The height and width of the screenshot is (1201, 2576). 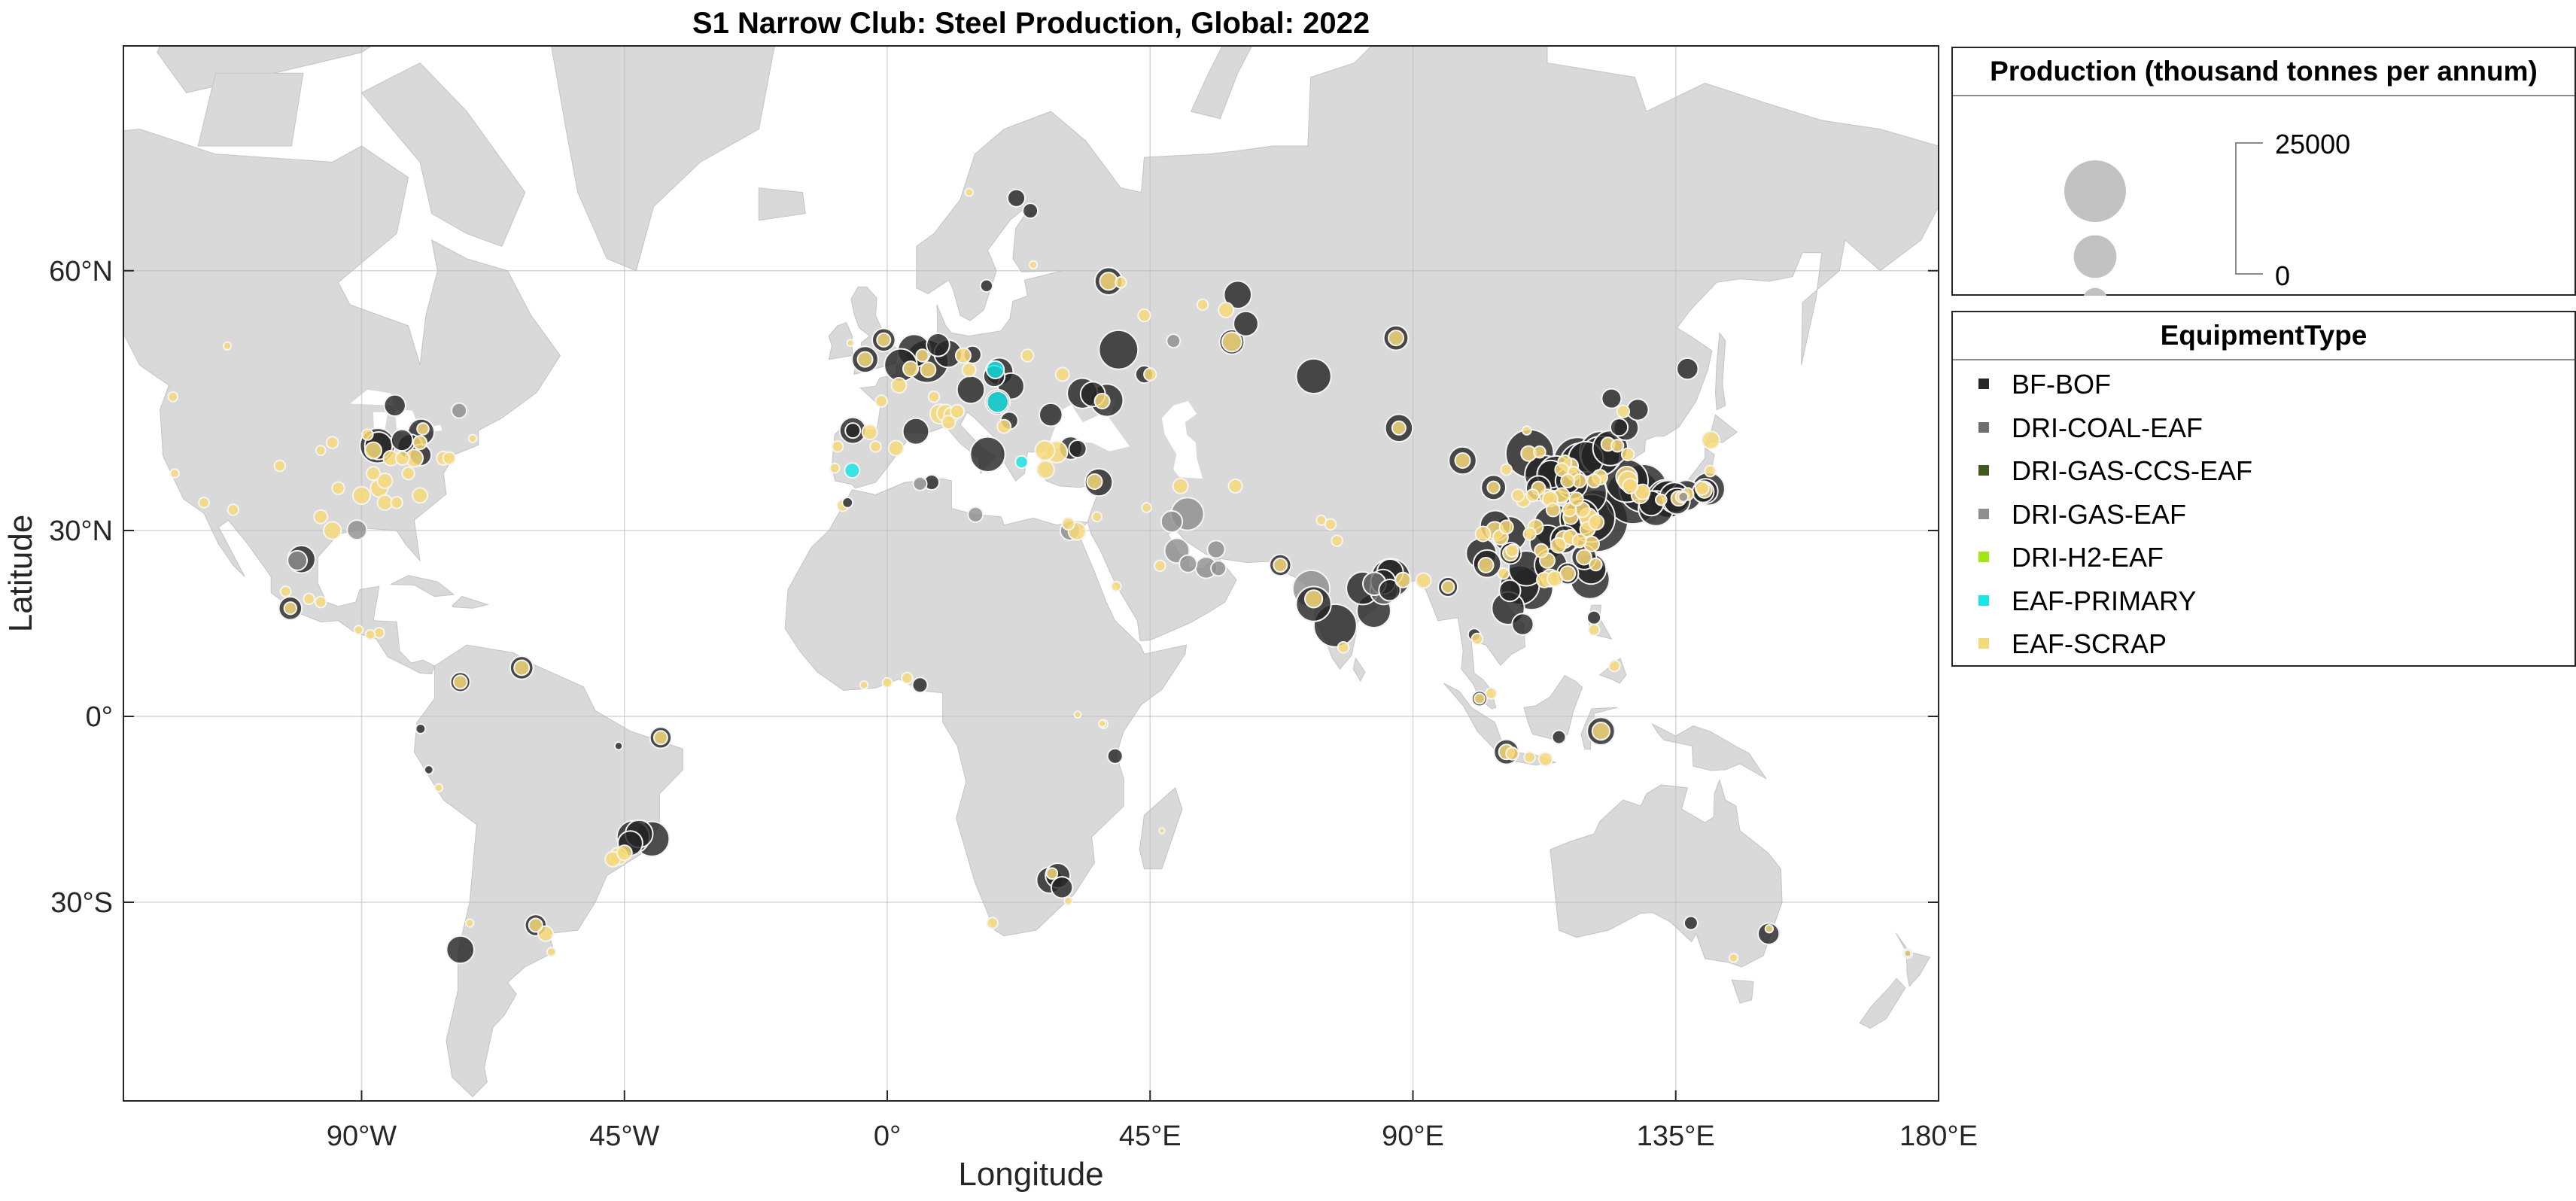 I want to click on plant-marker-eaf-primary, so click(x=852, y=470).